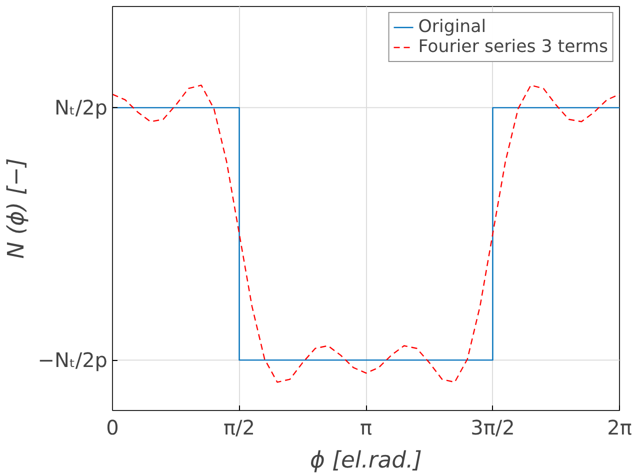 The height and width of the screenshot is (476, 637). I want to click on legend-label: Original, so click(452, 27).